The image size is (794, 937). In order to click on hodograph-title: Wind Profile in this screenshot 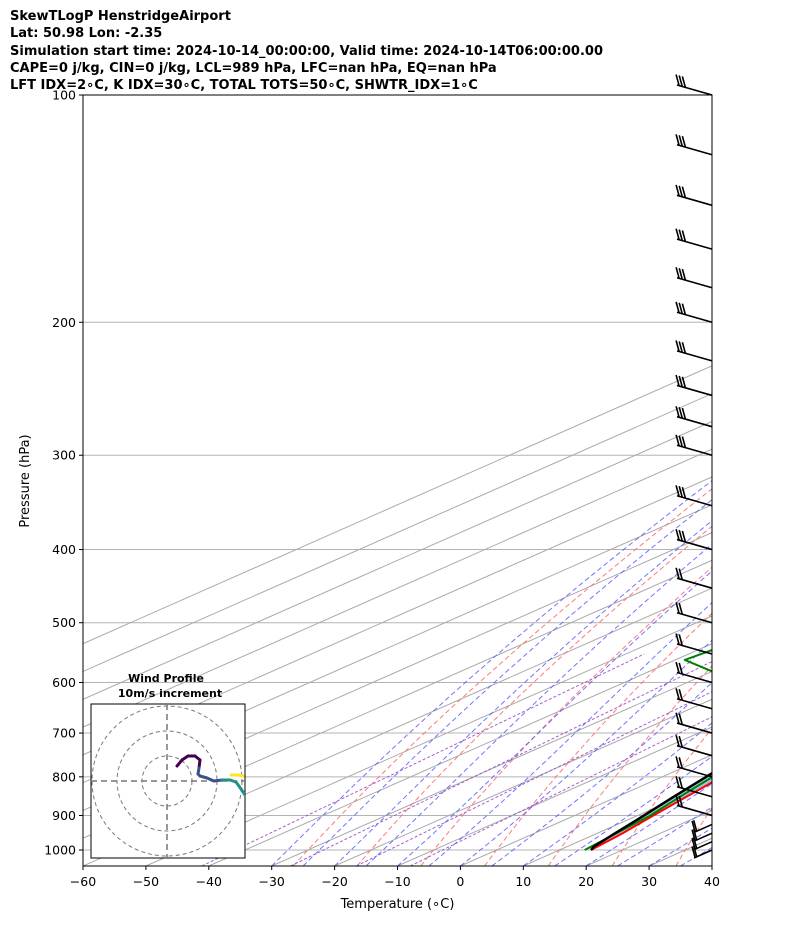, I will do `click(166, 678)`.